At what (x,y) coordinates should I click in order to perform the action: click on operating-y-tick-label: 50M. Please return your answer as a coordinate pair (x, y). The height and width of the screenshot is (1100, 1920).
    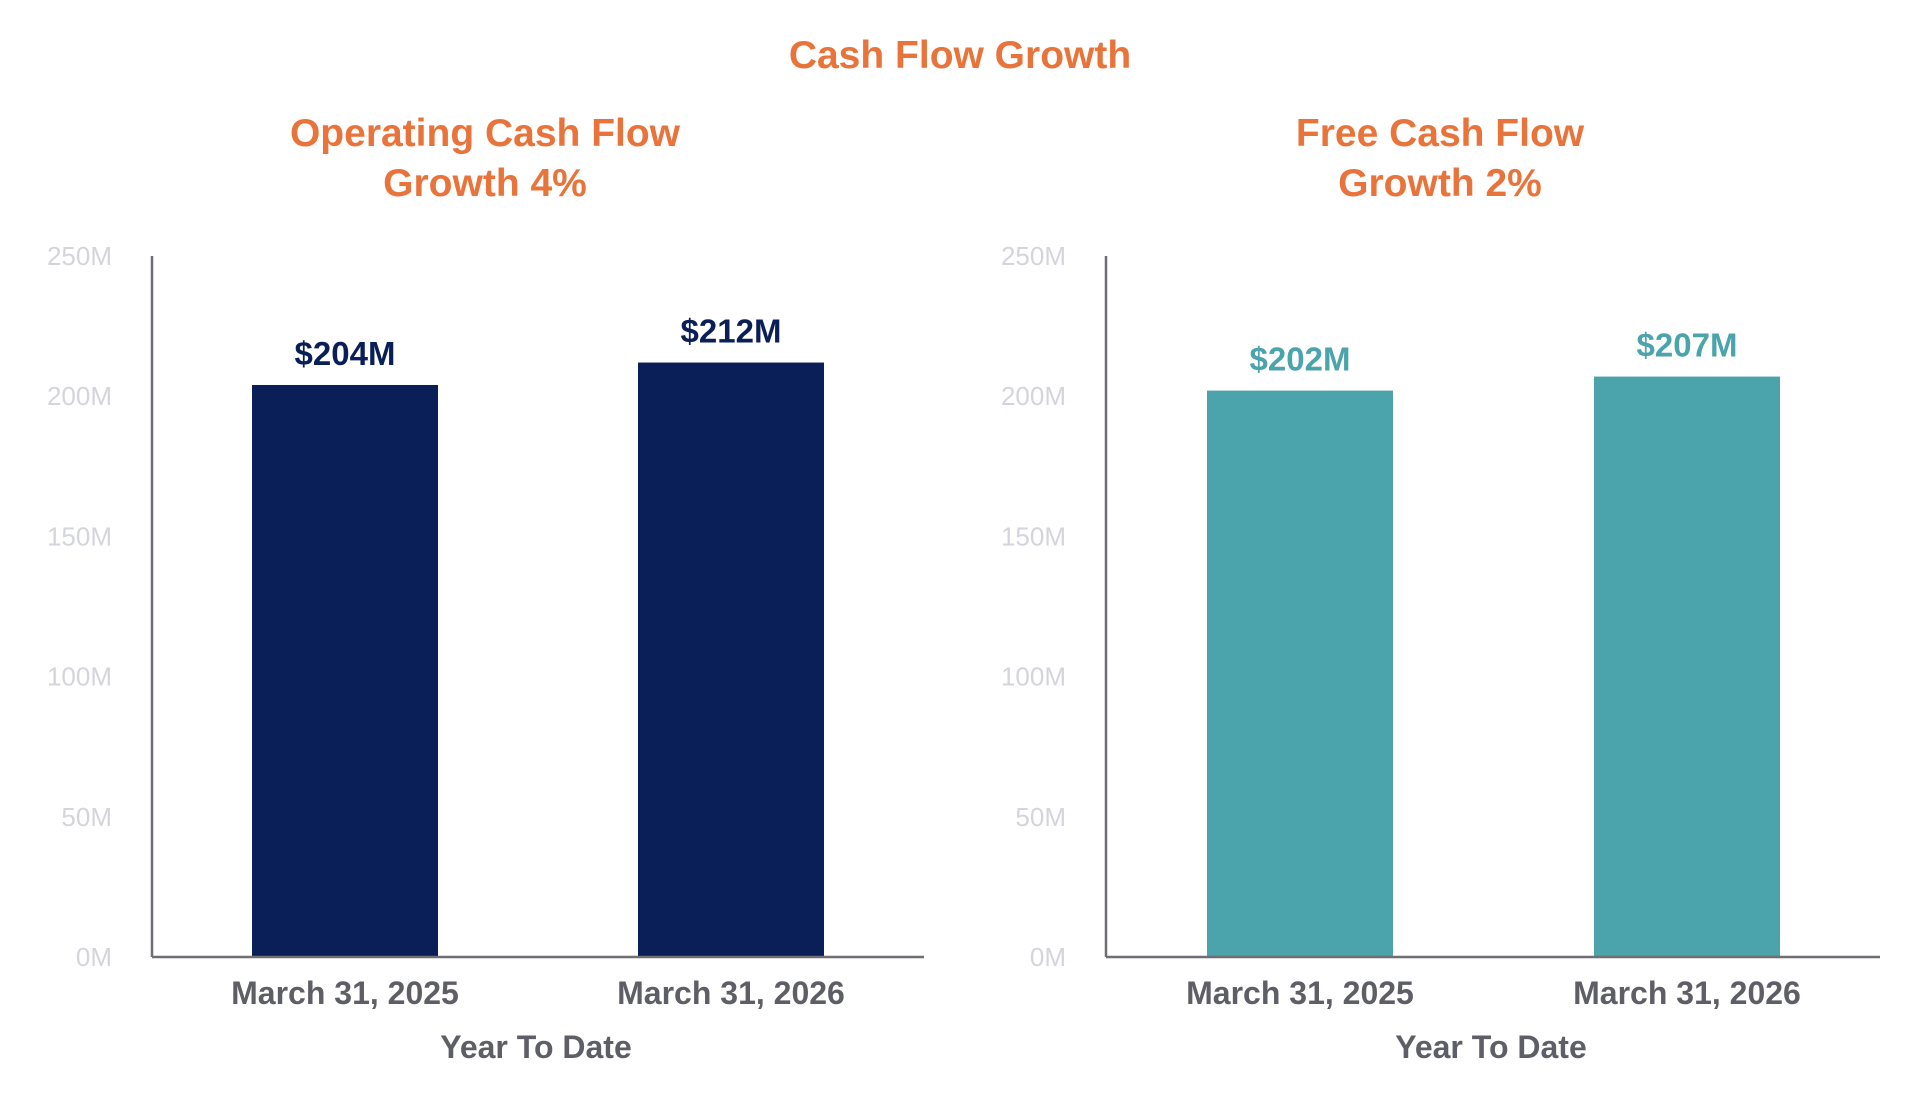
    Looking at the image, I should click on (86, 817).